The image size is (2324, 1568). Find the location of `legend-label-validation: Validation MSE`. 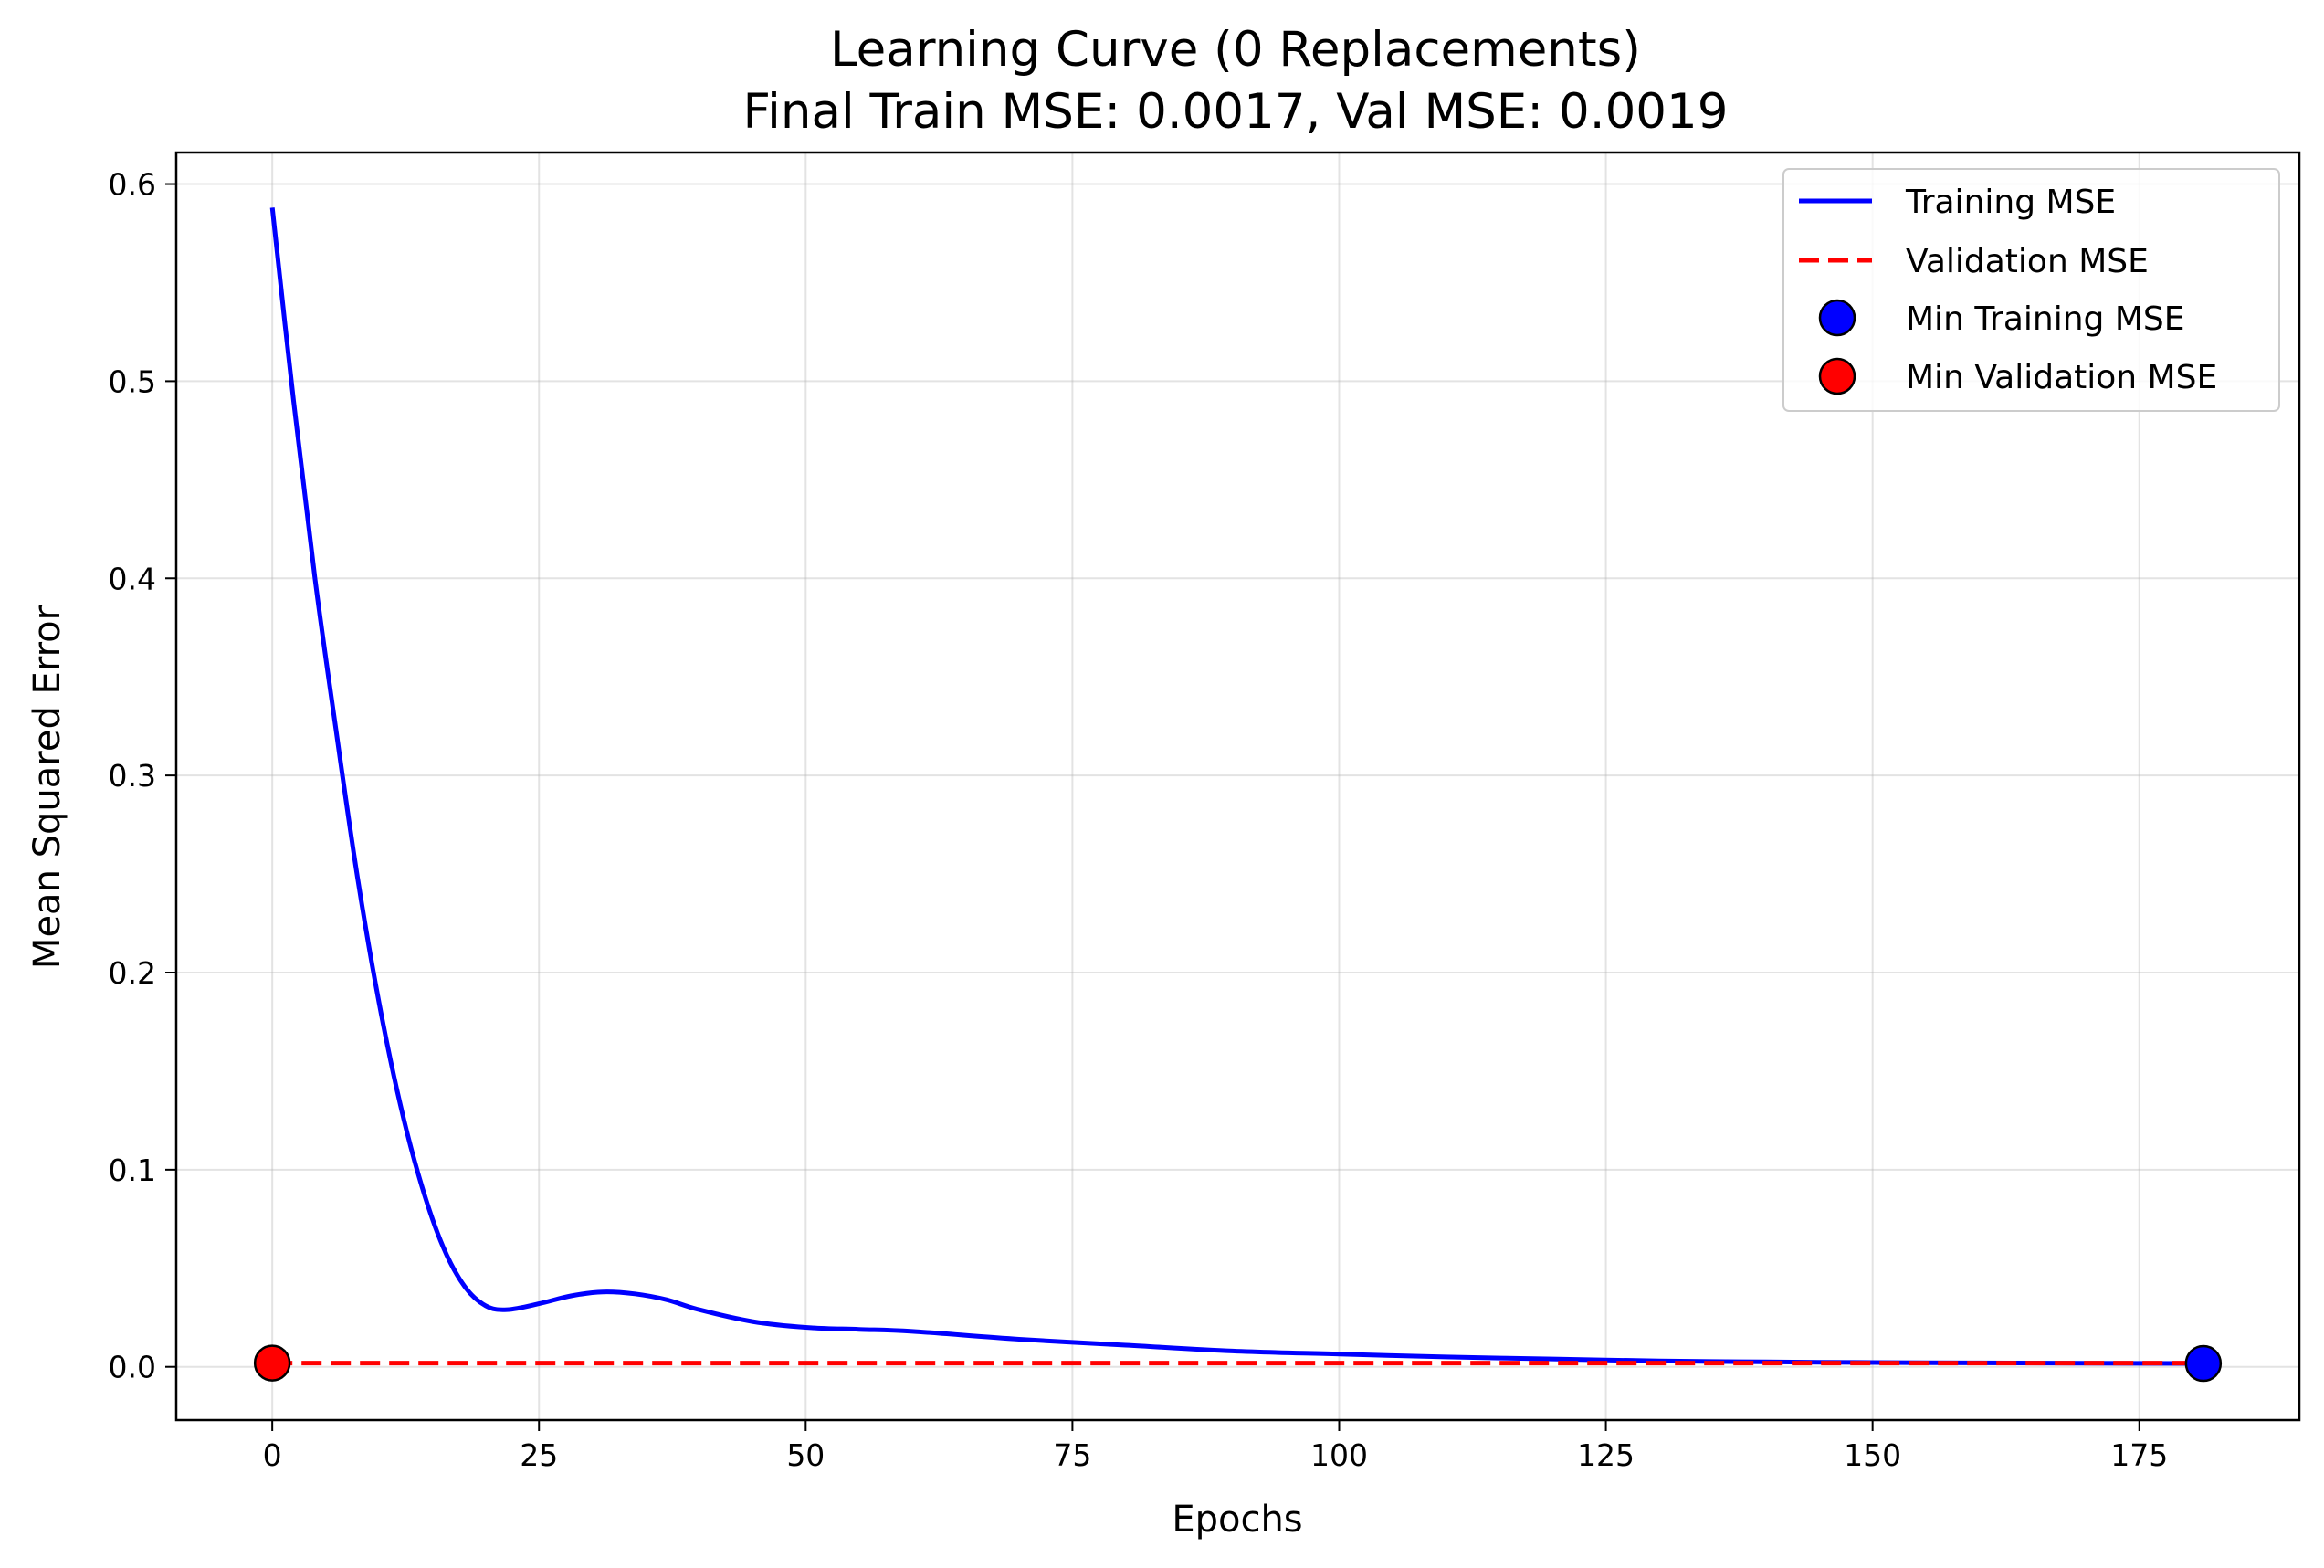

legend-label-validation: Validation MSE is located at coordinates (2027, 261).